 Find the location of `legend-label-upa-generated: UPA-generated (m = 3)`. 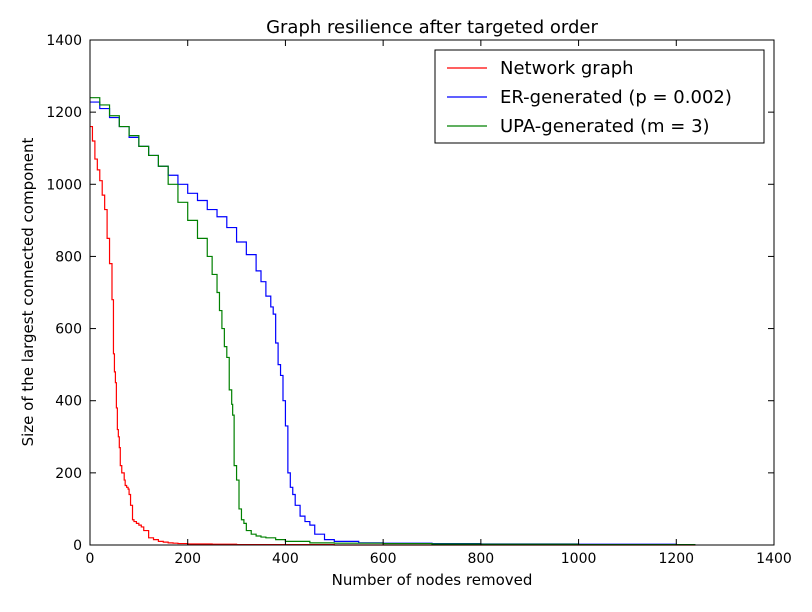

legend-label-upa-generated: UPA-generated (m = 3) is located at coordinates (605, 126).